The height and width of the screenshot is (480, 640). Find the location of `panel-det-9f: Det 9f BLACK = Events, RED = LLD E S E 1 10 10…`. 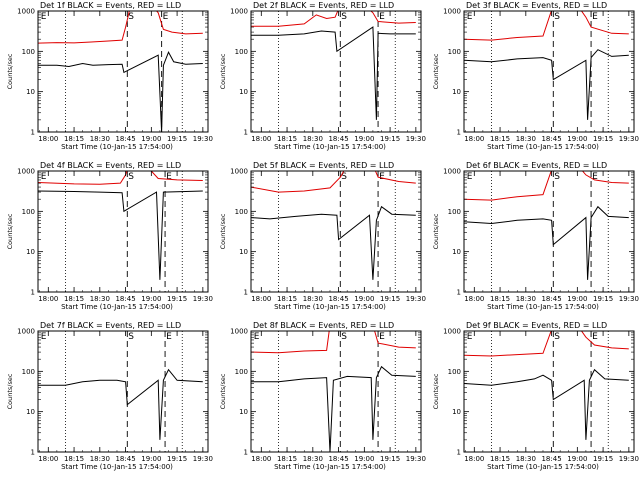

panel-det-9f: Det 9f BLACK = Events, RED = LLD E S E 1 10 10… is located at coordinates (535, 396).